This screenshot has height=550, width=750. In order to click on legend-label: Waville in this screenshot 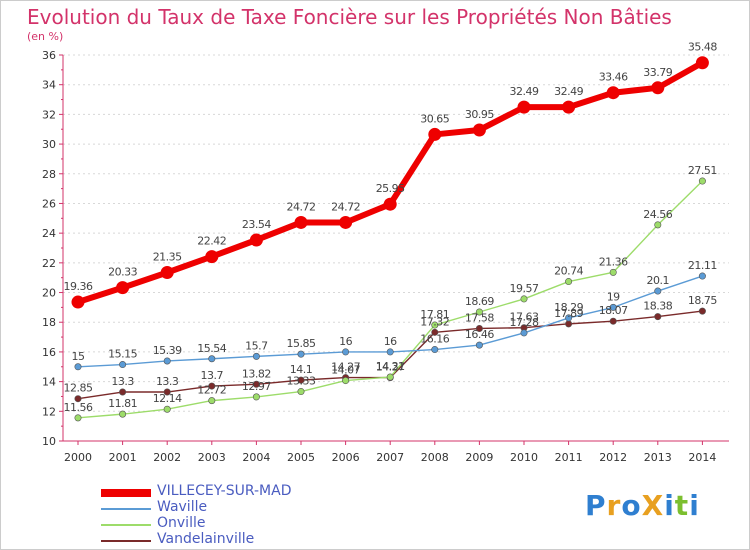, I will do `click(182, 507)`.